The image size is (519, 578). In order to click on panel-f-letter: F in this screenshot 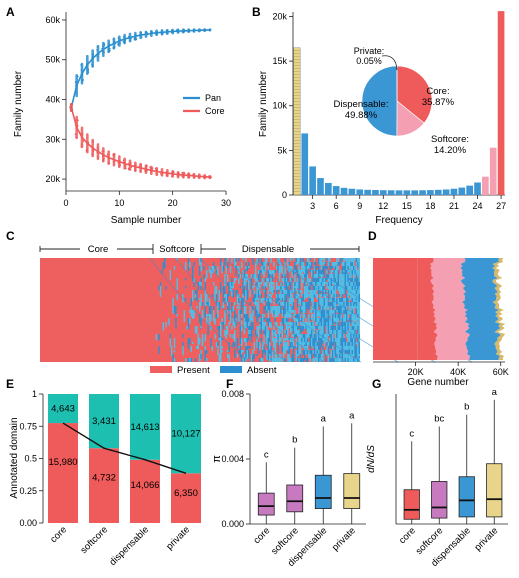, I will do `click(229, 384)`.